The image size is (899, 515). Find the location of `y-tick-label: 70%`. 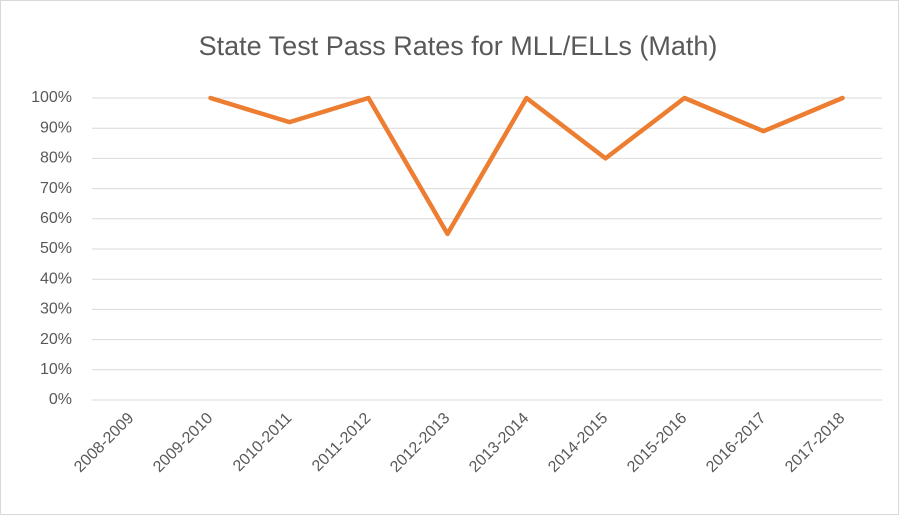

y-tick-label: 70% is located at coordinates (56, 188).